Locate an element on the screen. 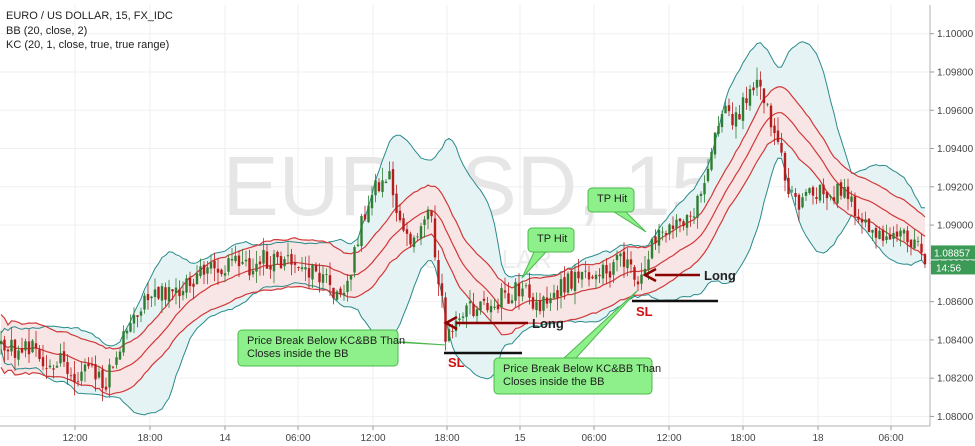  countdown-label: 14:56 is located at coordinates (948, 268).